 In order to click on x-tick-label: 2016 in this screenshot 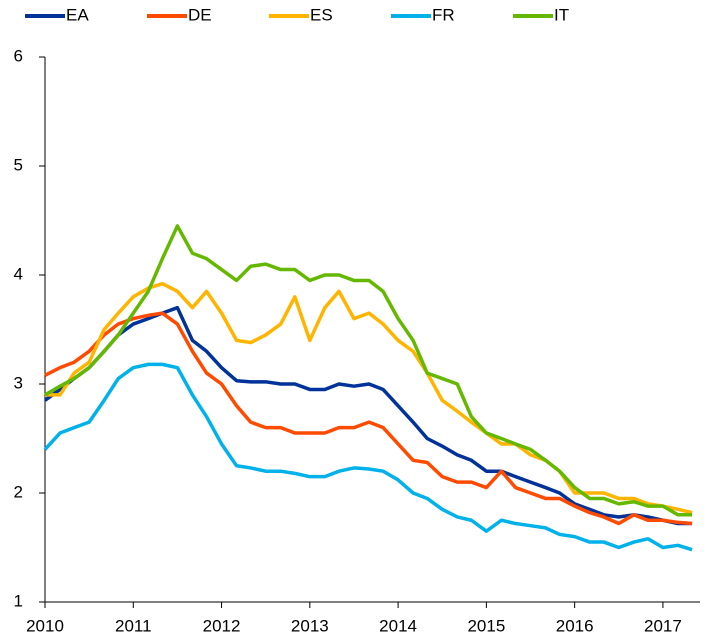, I will do `click(575, 625)`.